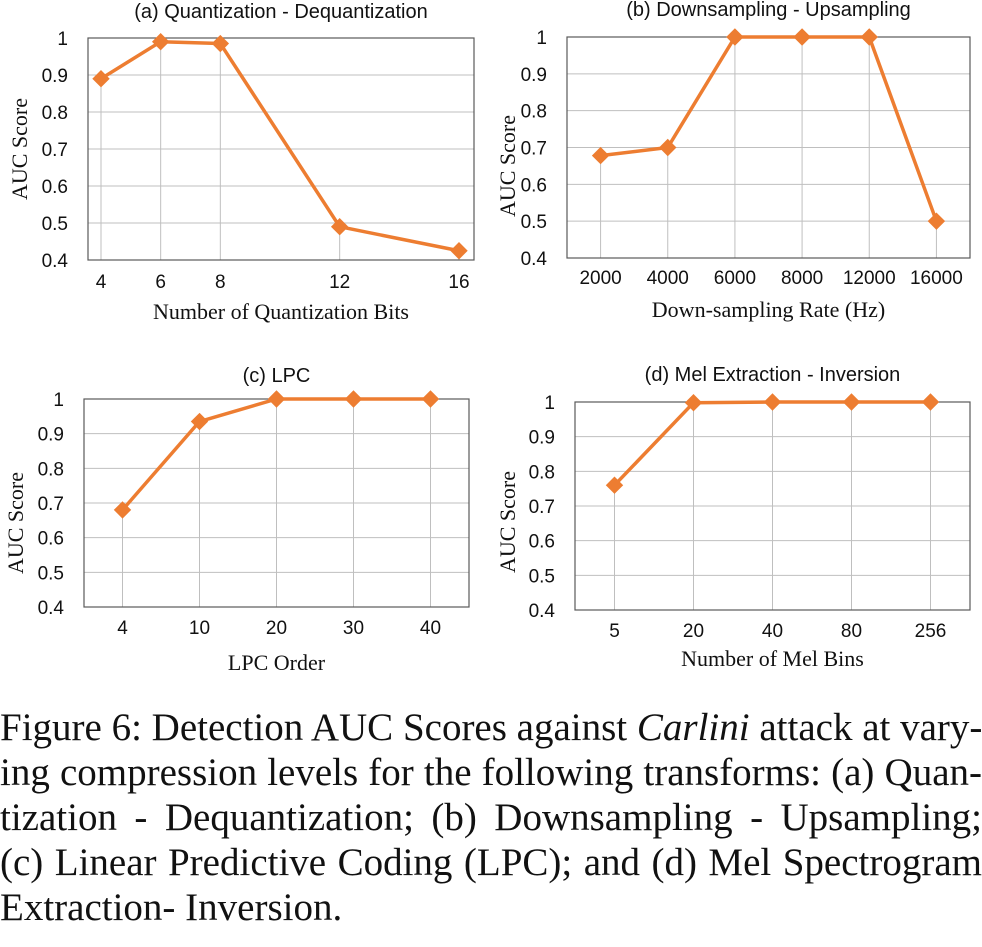 This screenshot has width=982, height=947. I want to click on x-tick-label: 16, so click(458, 282).